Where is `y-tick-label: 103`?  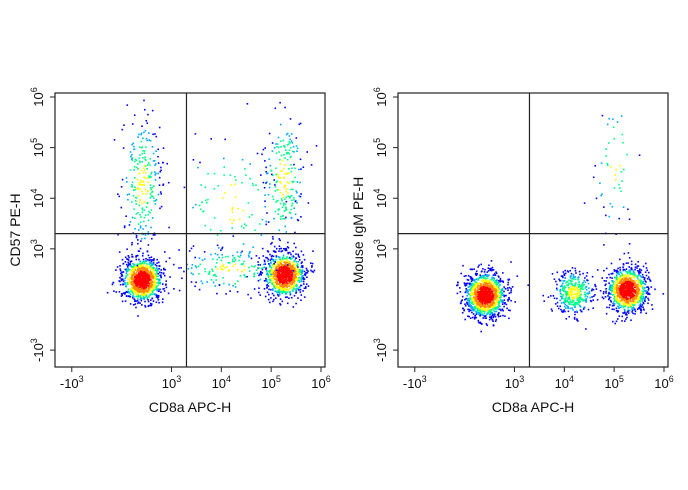
y-tick-label: 103 is located at coordinates (37, 248).